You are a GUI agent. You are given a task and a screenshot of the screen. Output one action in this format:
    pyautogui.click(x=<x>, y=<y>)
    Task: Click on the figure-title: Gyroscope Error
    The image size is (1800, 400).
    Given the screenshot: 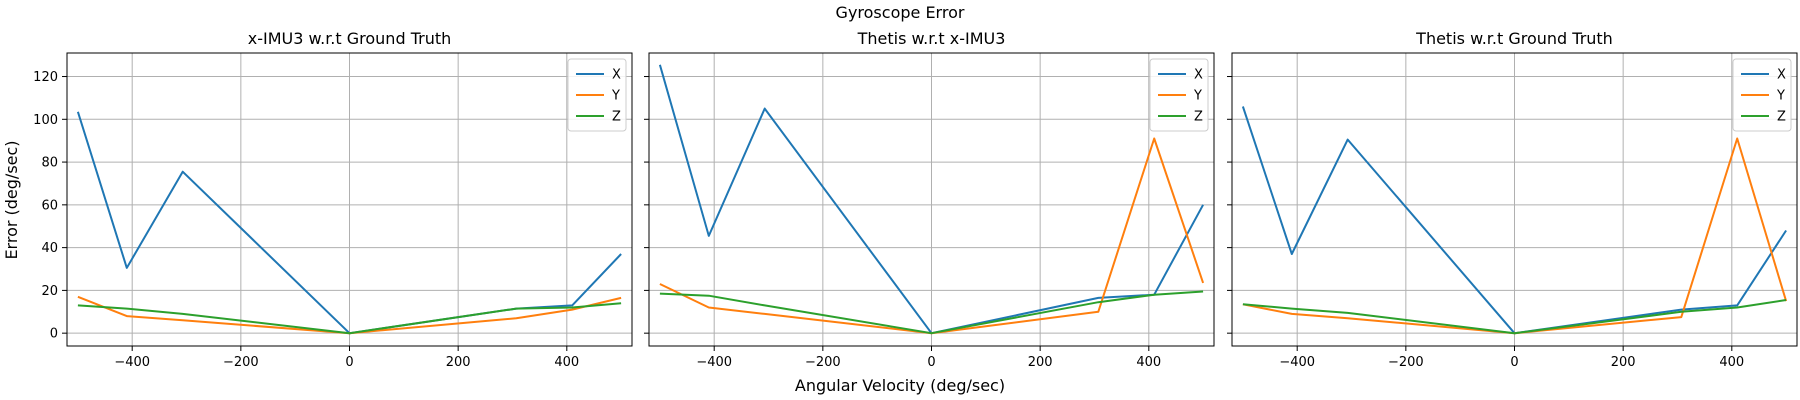 What is the action you would take?
    pyautogui.click(x=900, y=12)
    